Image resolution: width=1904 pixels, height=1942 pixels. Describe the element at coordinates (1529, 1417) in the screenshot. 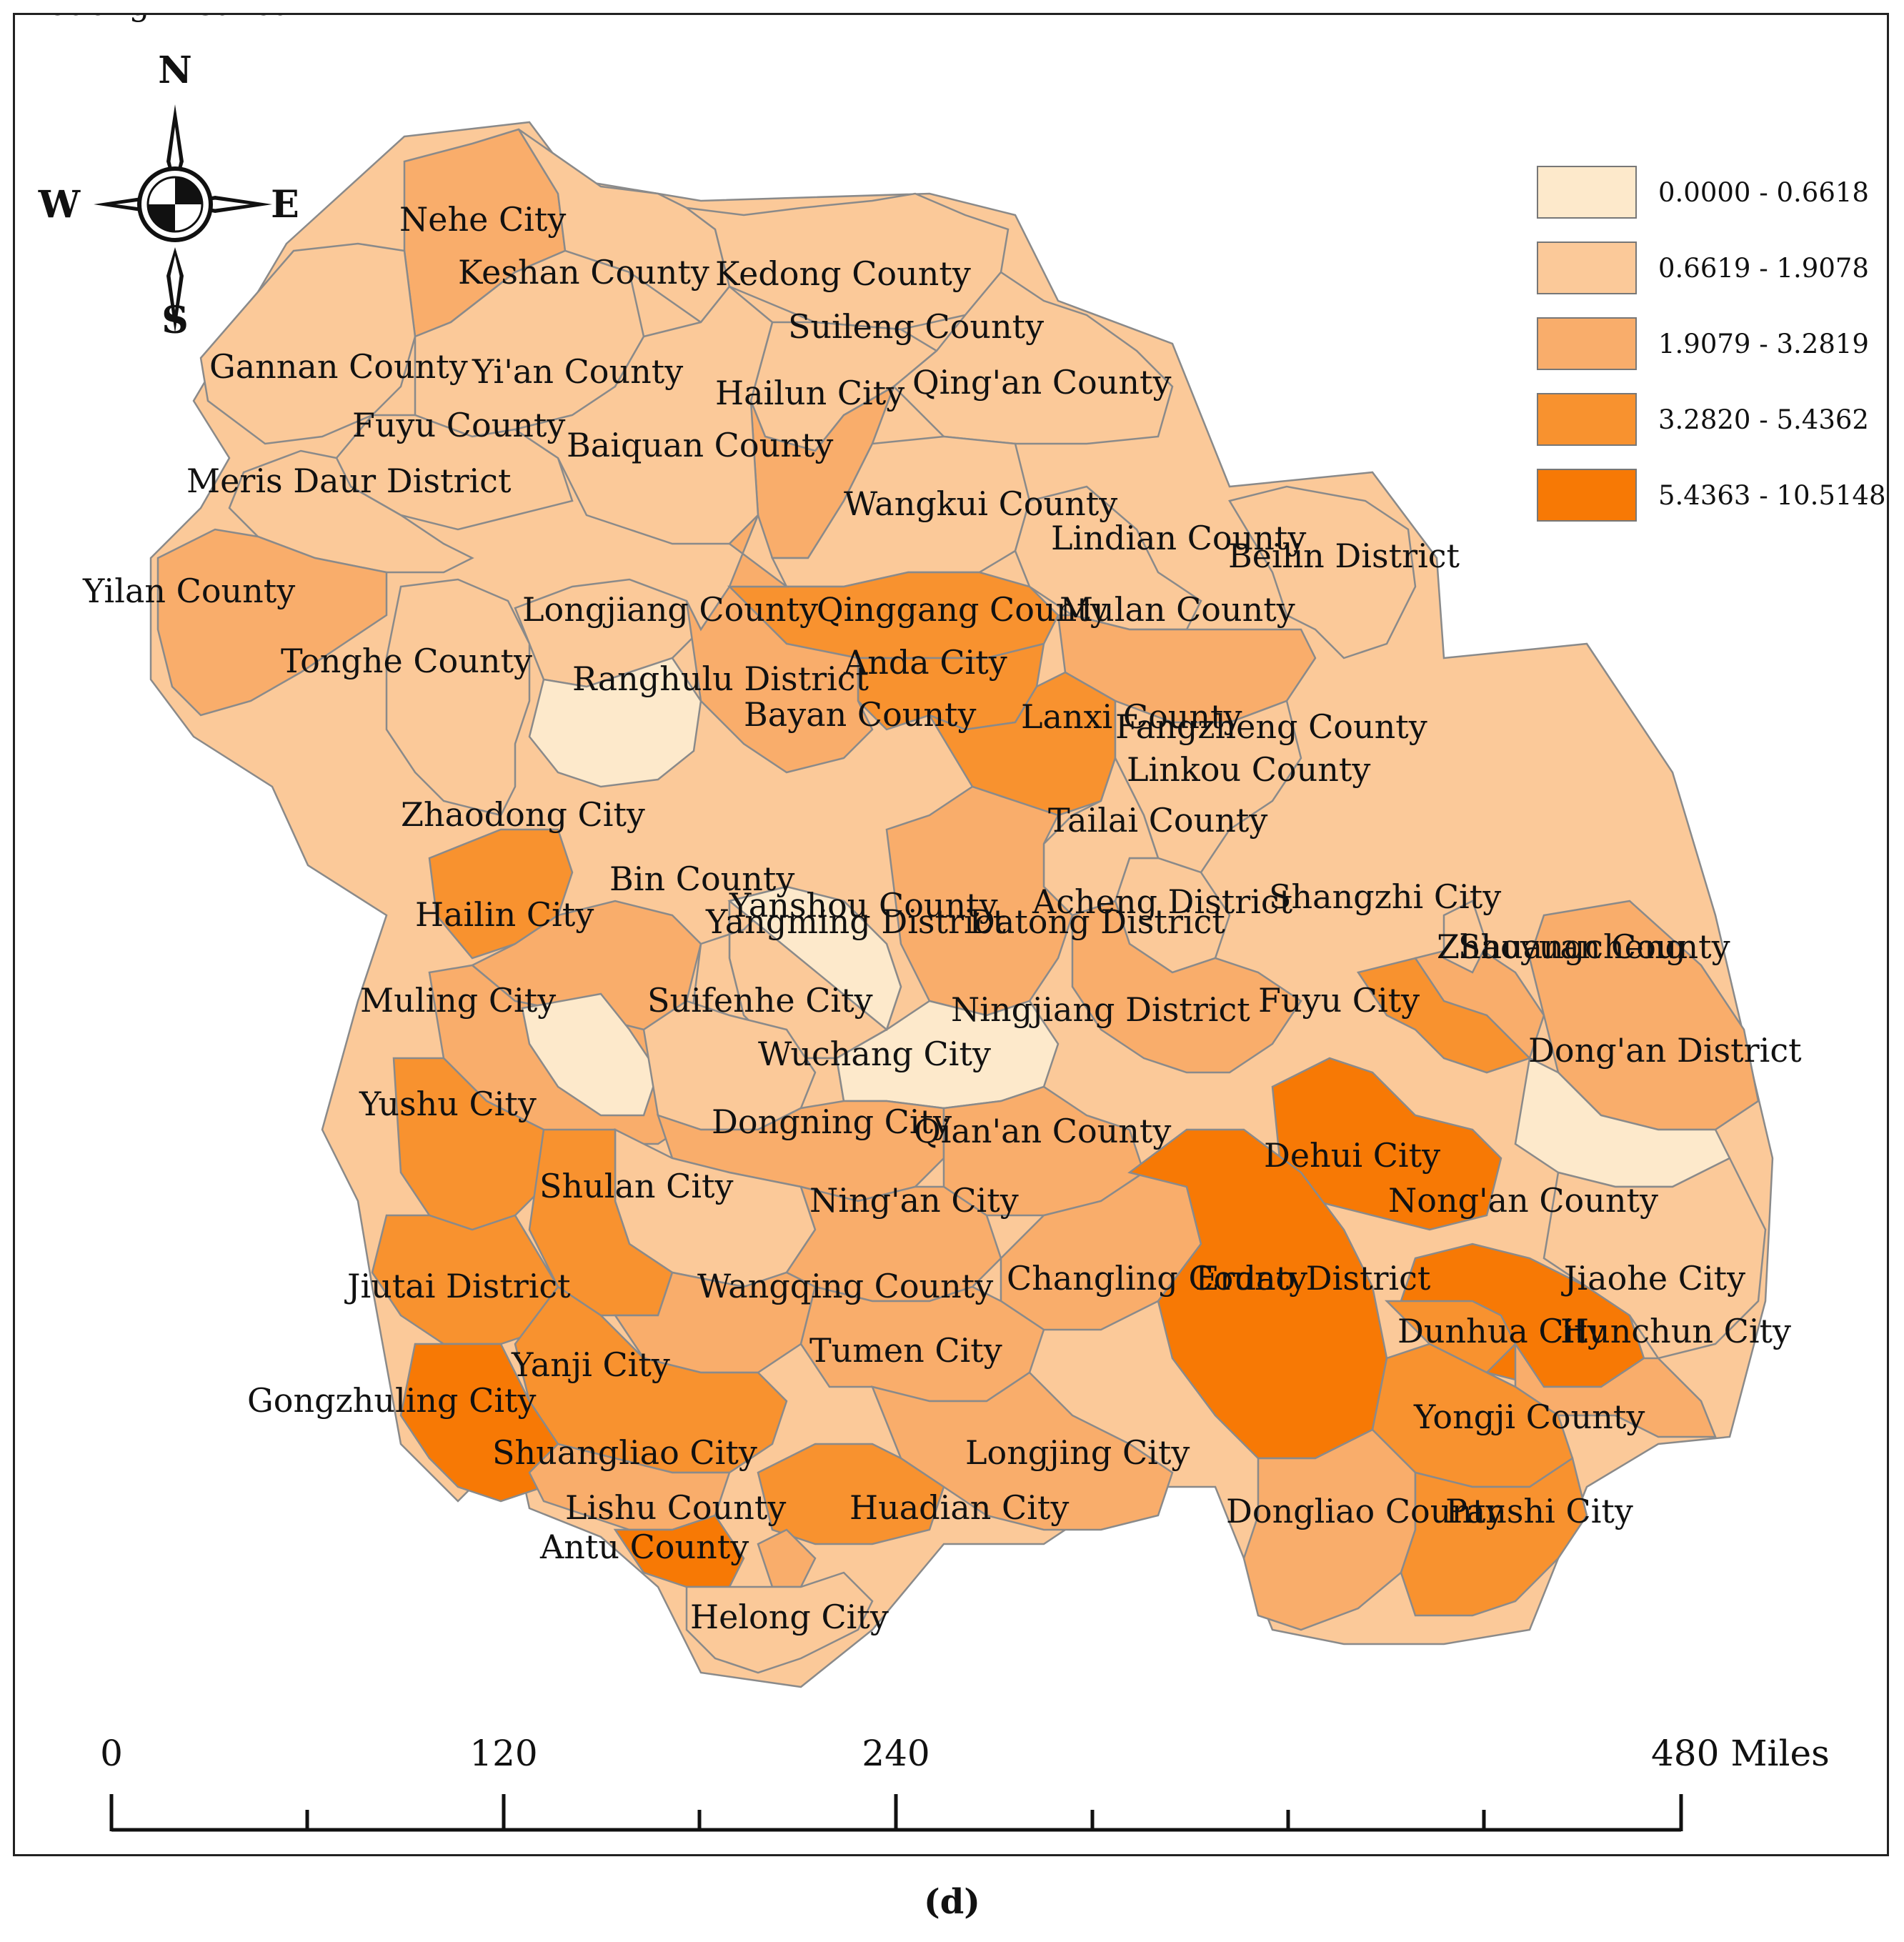

I see `region-label: Yongji County` at that location.